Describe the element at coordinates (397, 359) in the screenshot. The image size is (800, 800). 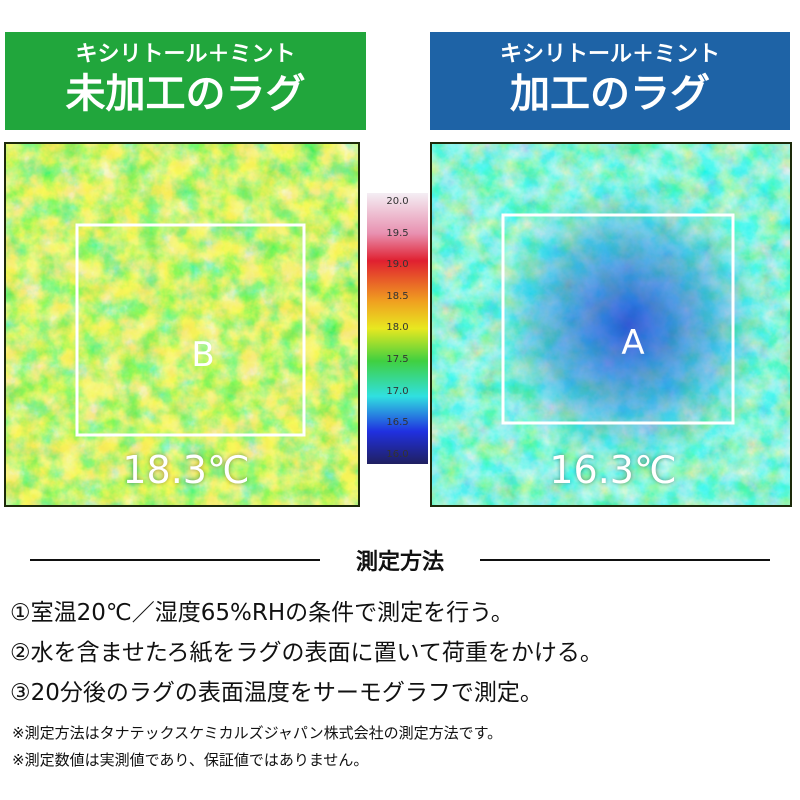
I see `scale-label: 17.5` at that location.